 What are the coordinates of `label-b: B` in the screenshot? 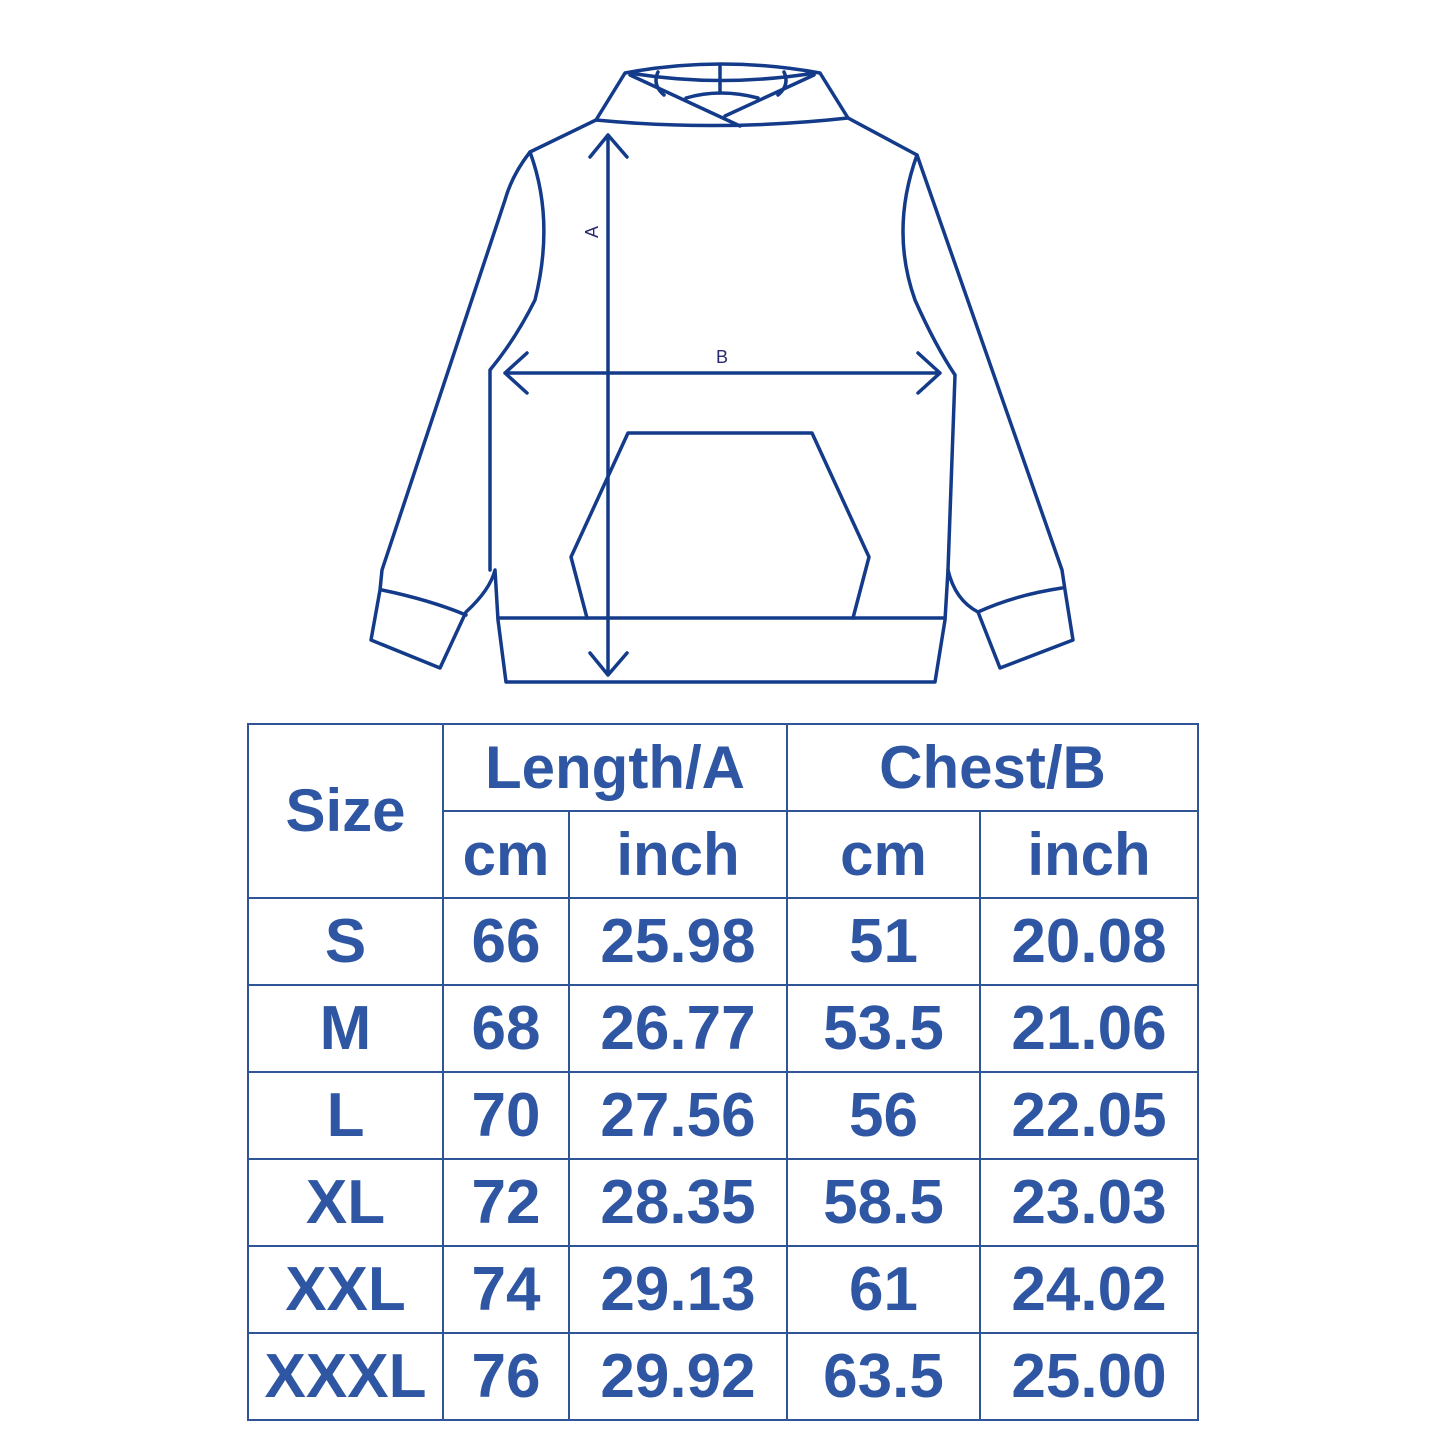 It's located at (722, 357).